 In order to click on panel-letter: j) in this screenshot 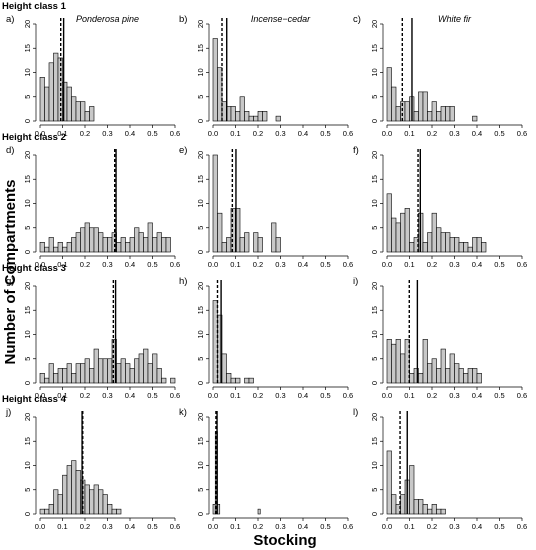, I will do `click(8, 412)`.